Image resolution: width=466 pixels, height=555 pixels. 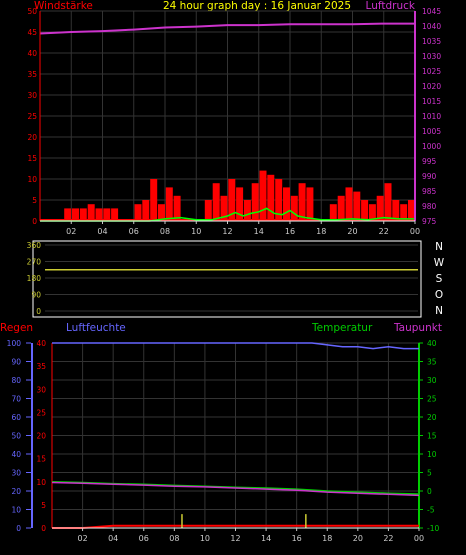 I want to click on pressure-y-tick-label: 980, so click(x=429, y=206).